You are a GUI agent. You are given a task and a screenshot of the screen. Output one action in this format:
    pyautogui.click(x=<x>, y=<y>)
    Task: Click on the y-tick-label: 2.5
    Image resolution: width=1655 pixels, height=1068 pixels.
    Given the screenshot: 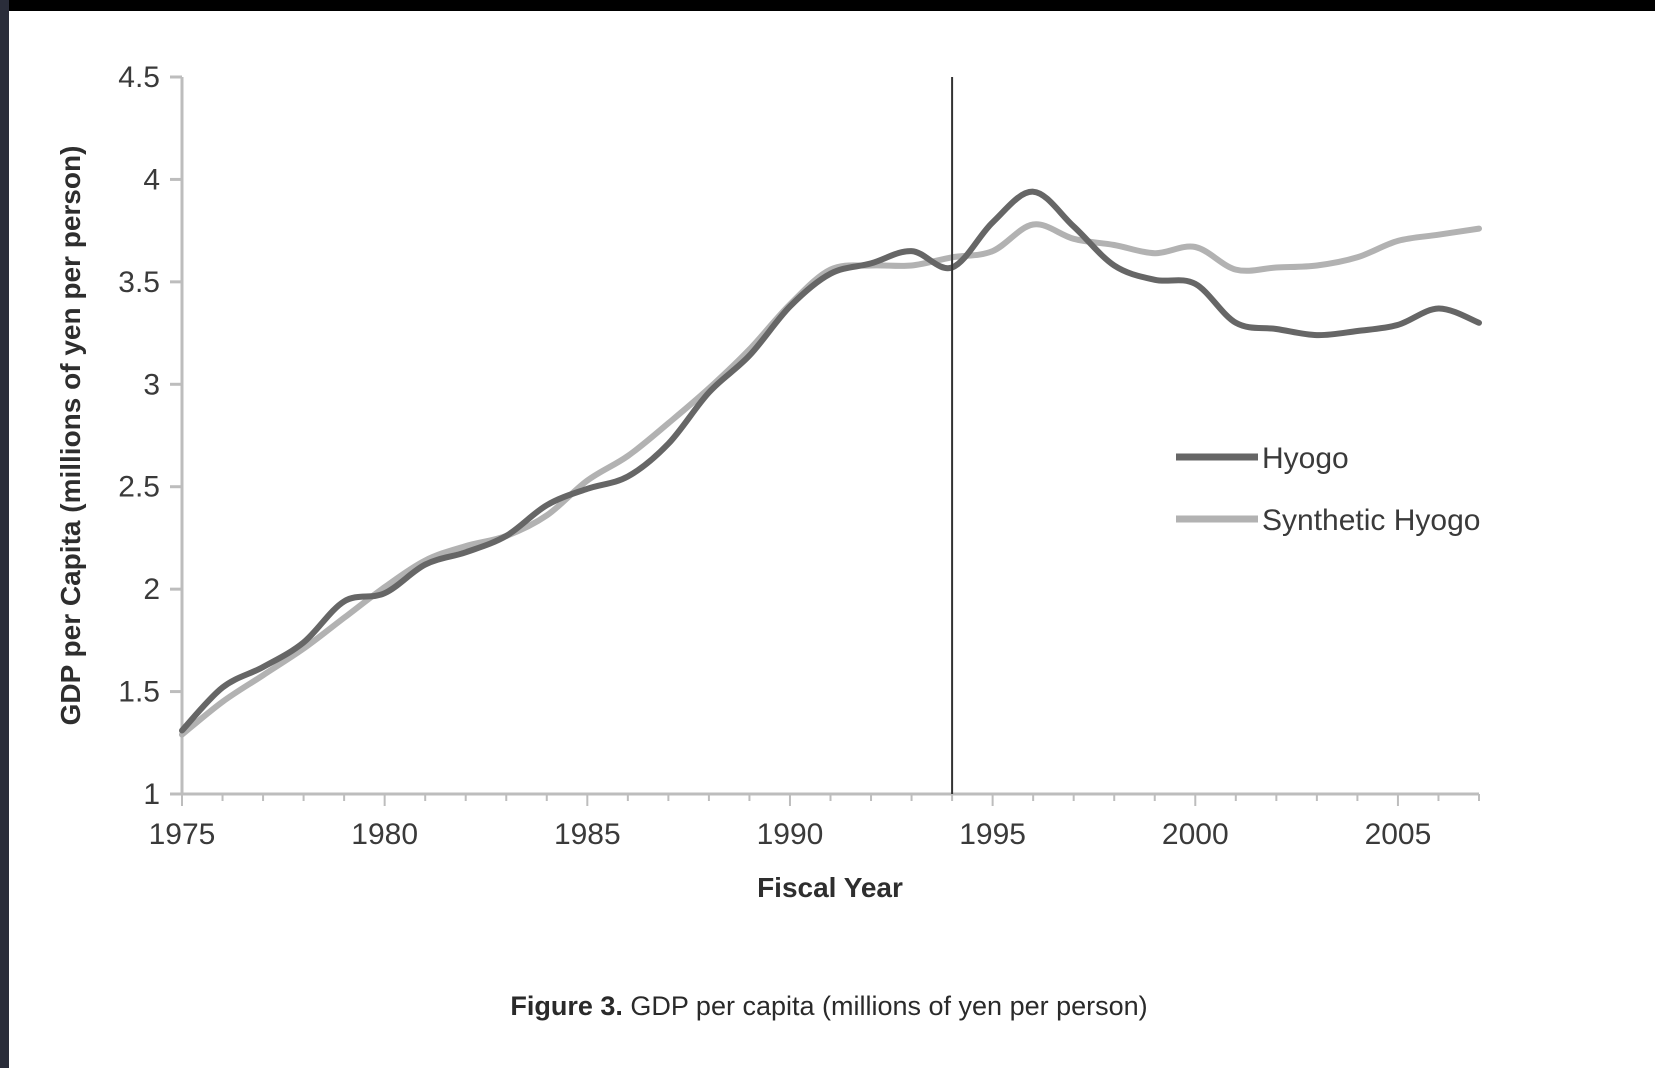 What is the action you would take?
    pyautogui.click(x=139, y=487)
    